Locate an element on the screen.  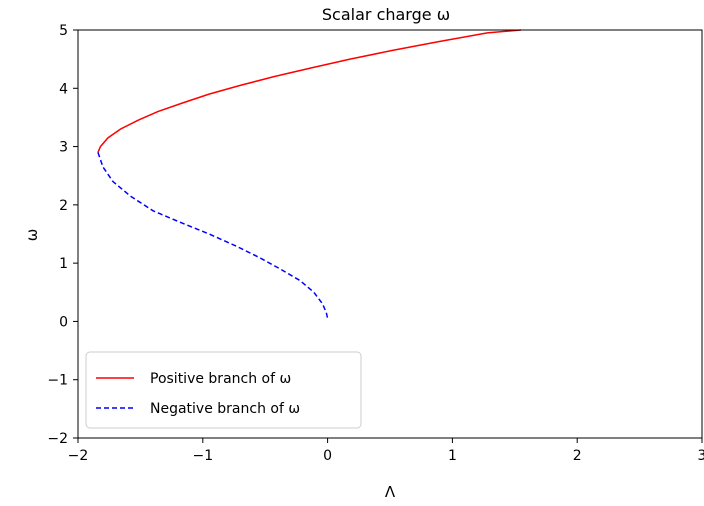
legend-label-negative: Negative branch of ω is located at coordinates (225, 409).